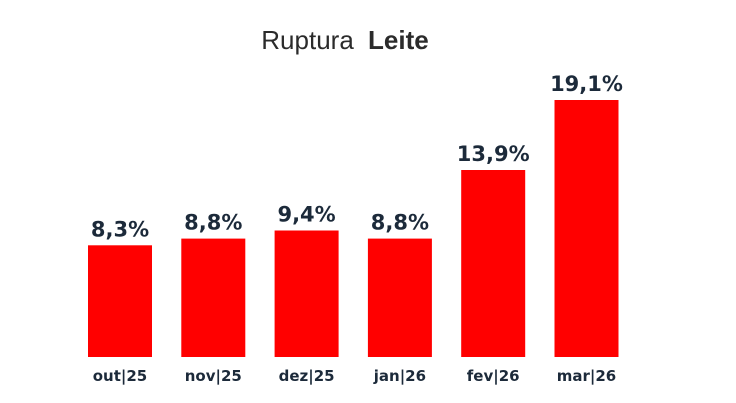 The height and width of the screenshot is (403, 736). What do you see at coordinates (120, 376) in the screenshot?
I see `category-label-0: out|25` at bounding box center [120, 376].